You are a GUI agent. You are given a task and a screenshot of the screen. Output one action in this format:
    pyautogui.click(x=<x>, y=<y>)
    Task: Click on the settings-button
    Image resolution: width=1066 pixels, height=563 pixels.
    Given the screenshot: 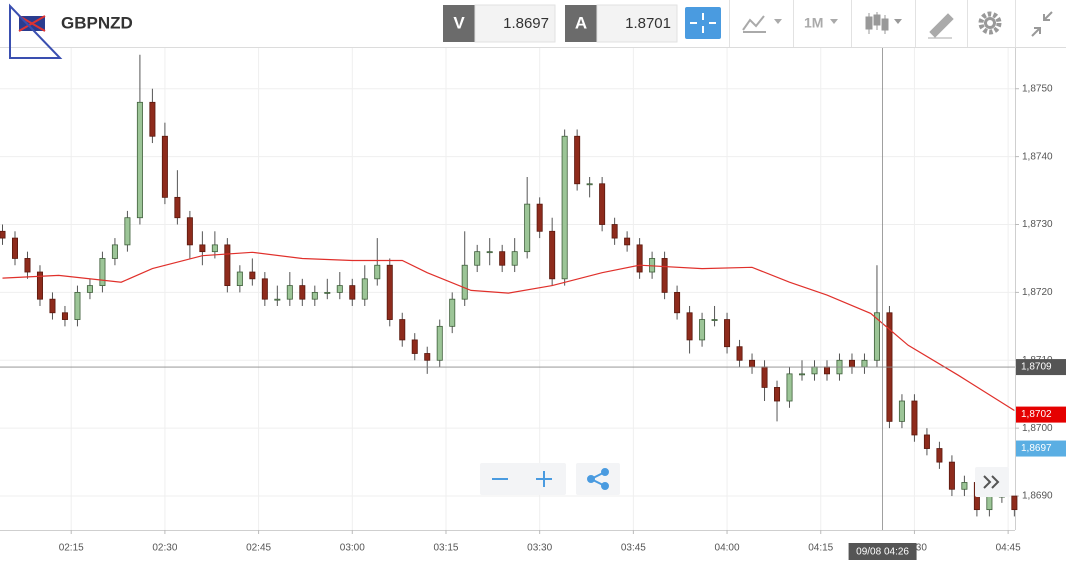 What is the action you would take?
    pyautogui.click(x=990, y=23)
    